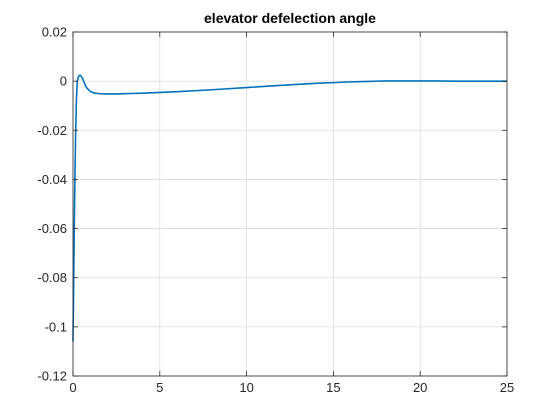 This screenshot has height=420, width=560. What do you see at coordinates (72, 387) in the screenshot?
I see `x-tick-label: 0` at bounding box center [72, 387].